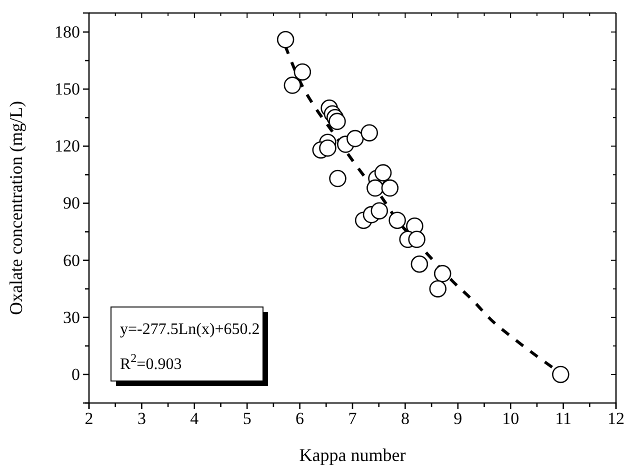 Image resolution: width=626 pixels, height=470 pixels. Describe the element at coordinates (151, 362) in the screenshot. I see `annotation: R$^{2}$=0.903` at that location.